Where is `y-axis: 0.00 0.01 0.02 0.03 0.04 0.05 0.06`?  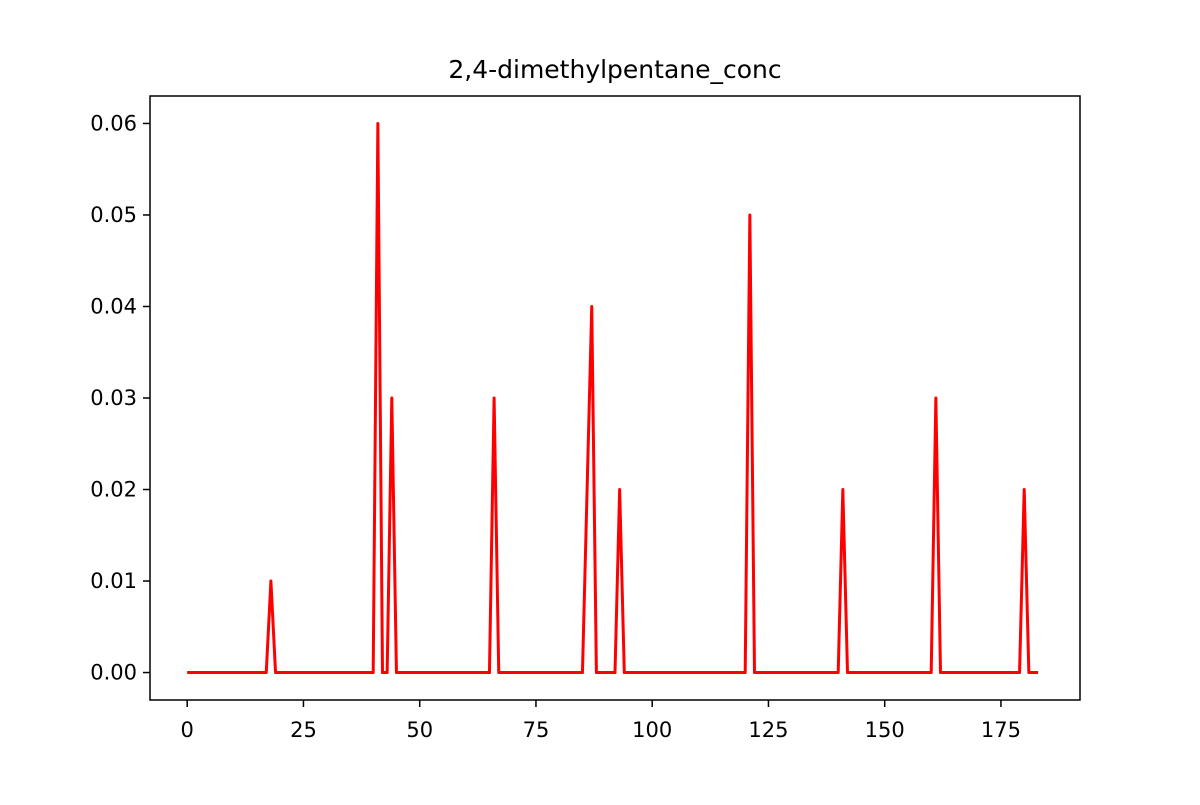
y-axis: 0.00 0.01 0.02 0.03 0.04 0.05 0.06 is located at coordinates (120, 398).